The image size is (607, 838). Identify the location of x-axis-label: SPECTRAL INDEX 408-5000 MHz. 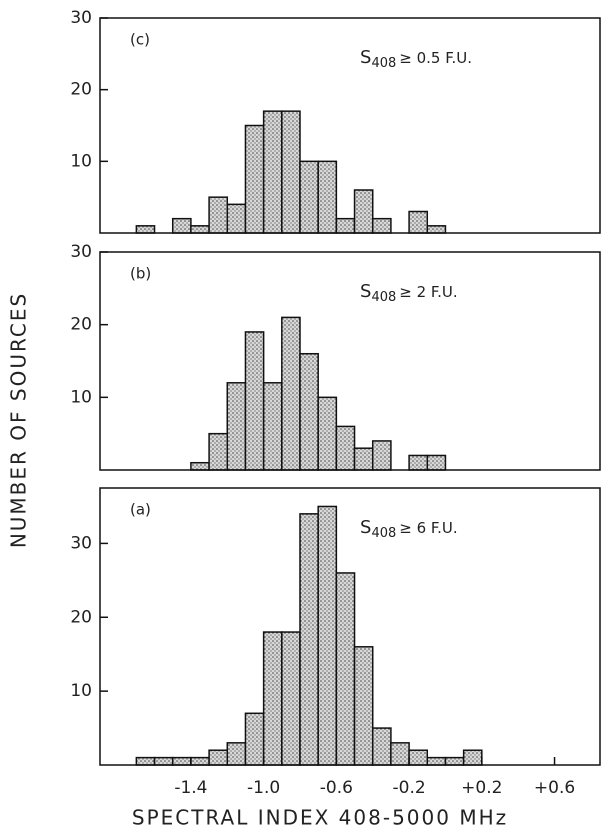
(320, 818).